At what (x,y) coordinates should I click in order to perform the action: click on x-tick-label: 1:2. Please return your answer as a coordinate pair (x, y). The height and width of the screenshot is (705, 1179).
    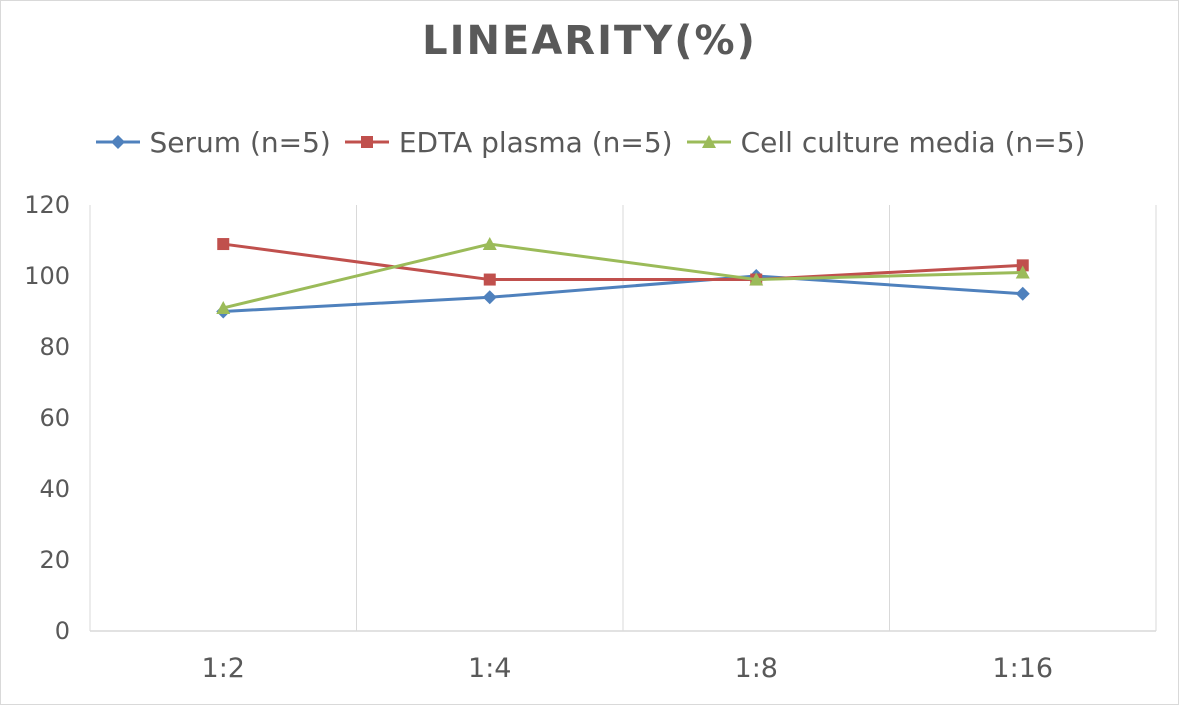
    Looking at the image, I should click on (223, 668).